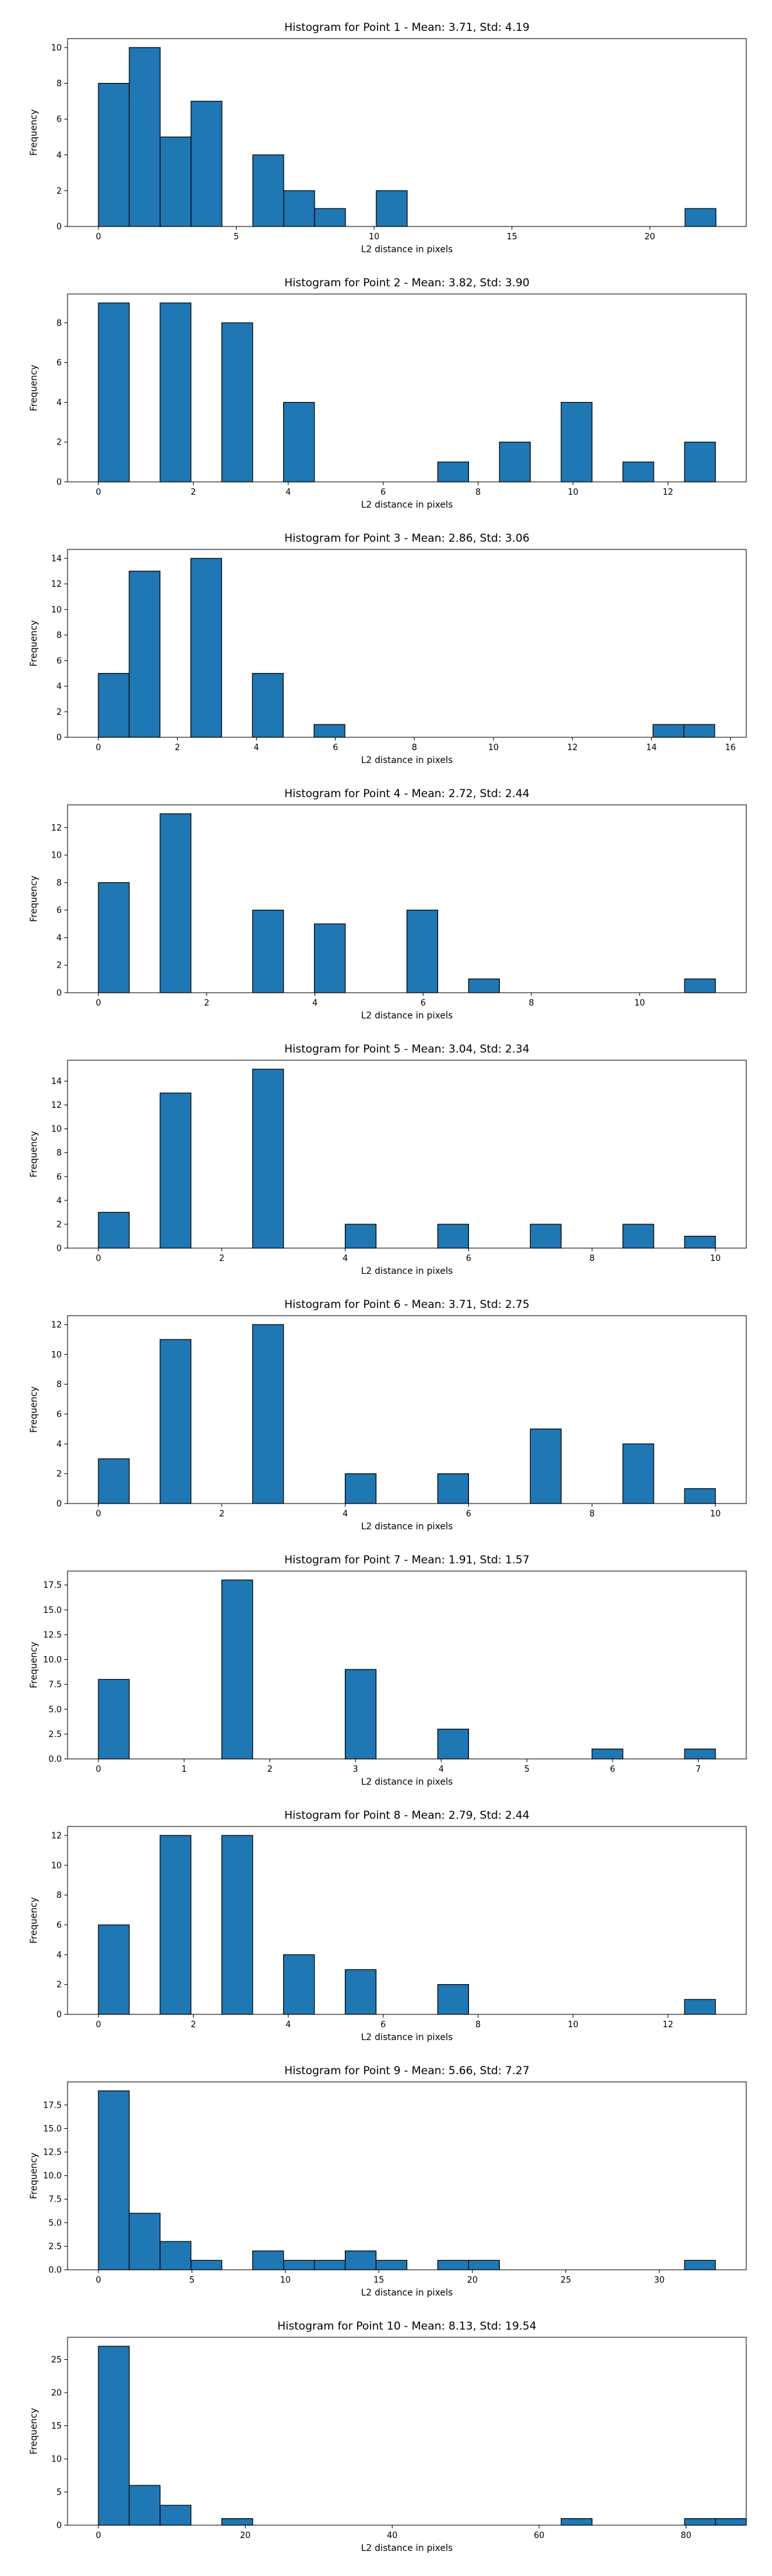 The width and height of the screenshot is (772, 2576). What do you see at coordinates (650, 237) in the screenshot?
I see `x-tick-label: 20` at bounding box center [650, 237].